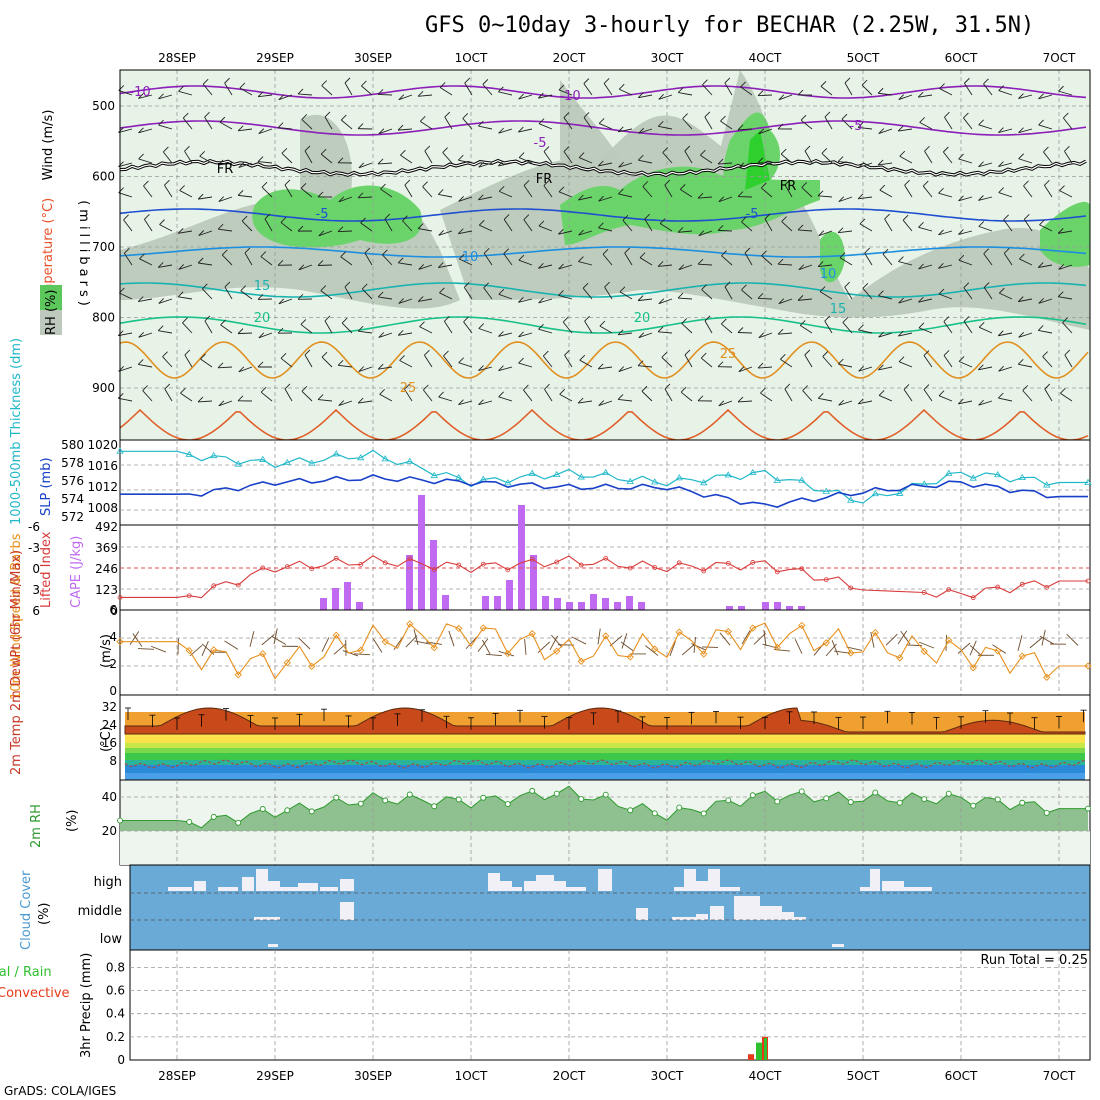 This screenshot has width=1100, height=1100. I want to click on cloud-panel: high middle low Cloud Cover (%), so click(555, 907).